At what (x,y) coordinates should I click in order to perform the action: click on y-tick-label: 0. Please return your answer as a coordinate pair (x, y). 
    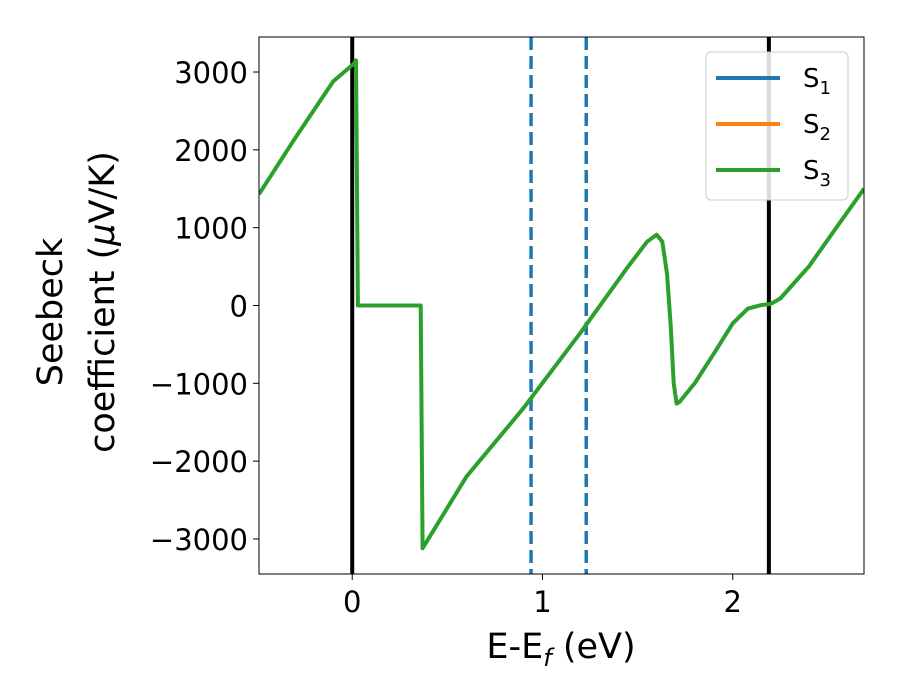
    Looking at the image, I should click on (239, 307).